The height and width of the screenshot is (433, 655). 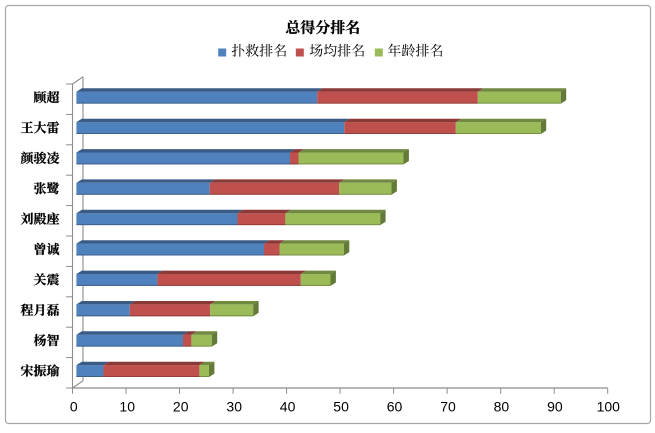 I want to click on svg-text: 20, so click(x=181, y=407).